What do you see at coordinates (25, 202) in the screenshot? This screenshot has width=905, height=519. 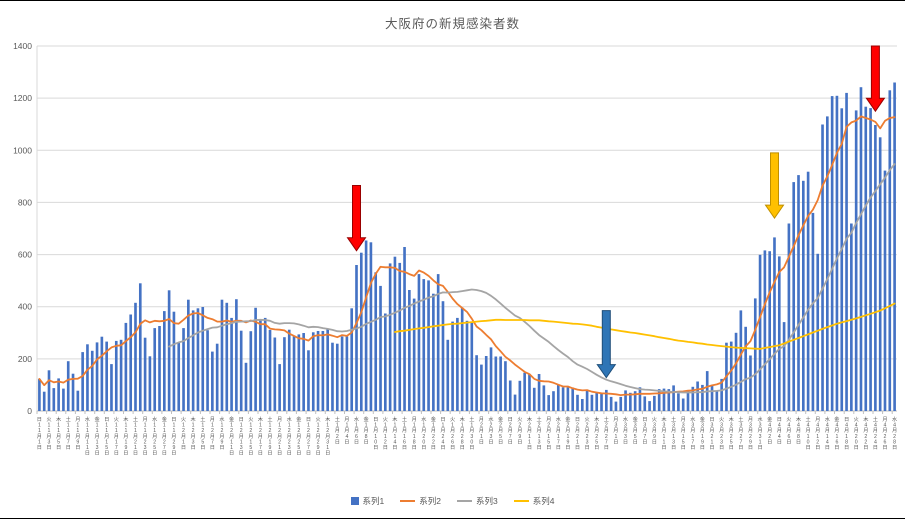 I see `svg-text: 800` at bounding box center [25, 202].